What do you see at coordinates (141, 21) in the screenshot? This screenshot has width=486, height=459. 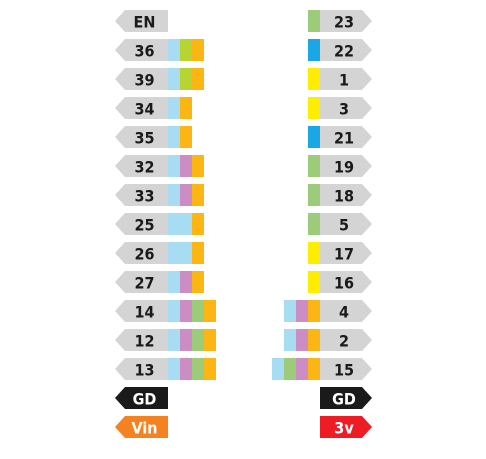 I see `left-pin-en` at bounding box center [141, 21].